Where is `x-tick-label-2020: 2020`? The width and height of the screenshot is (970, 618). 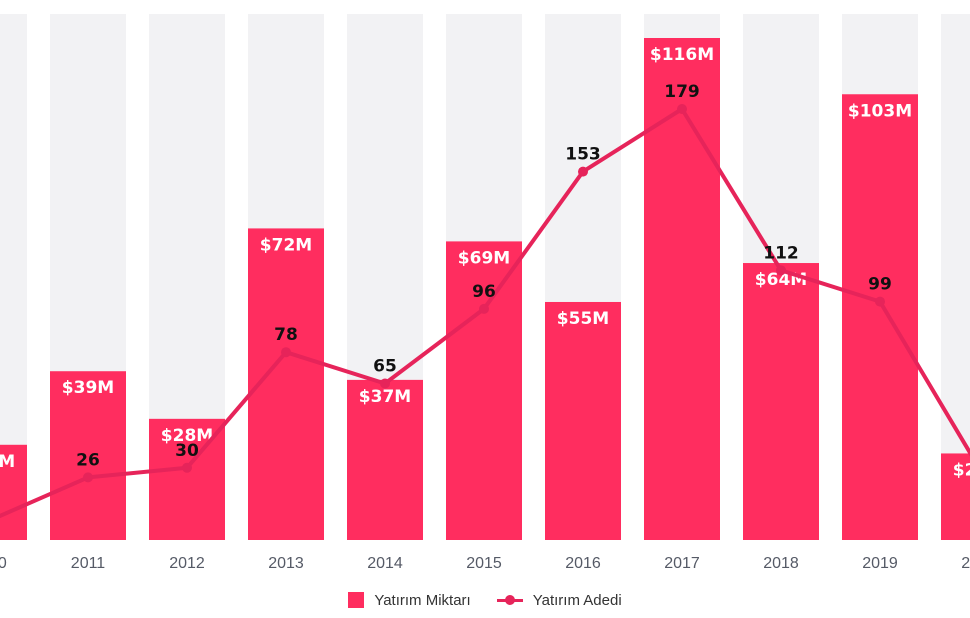 x-tick-label-2020: 2020 is located at coordinates (965, 563).